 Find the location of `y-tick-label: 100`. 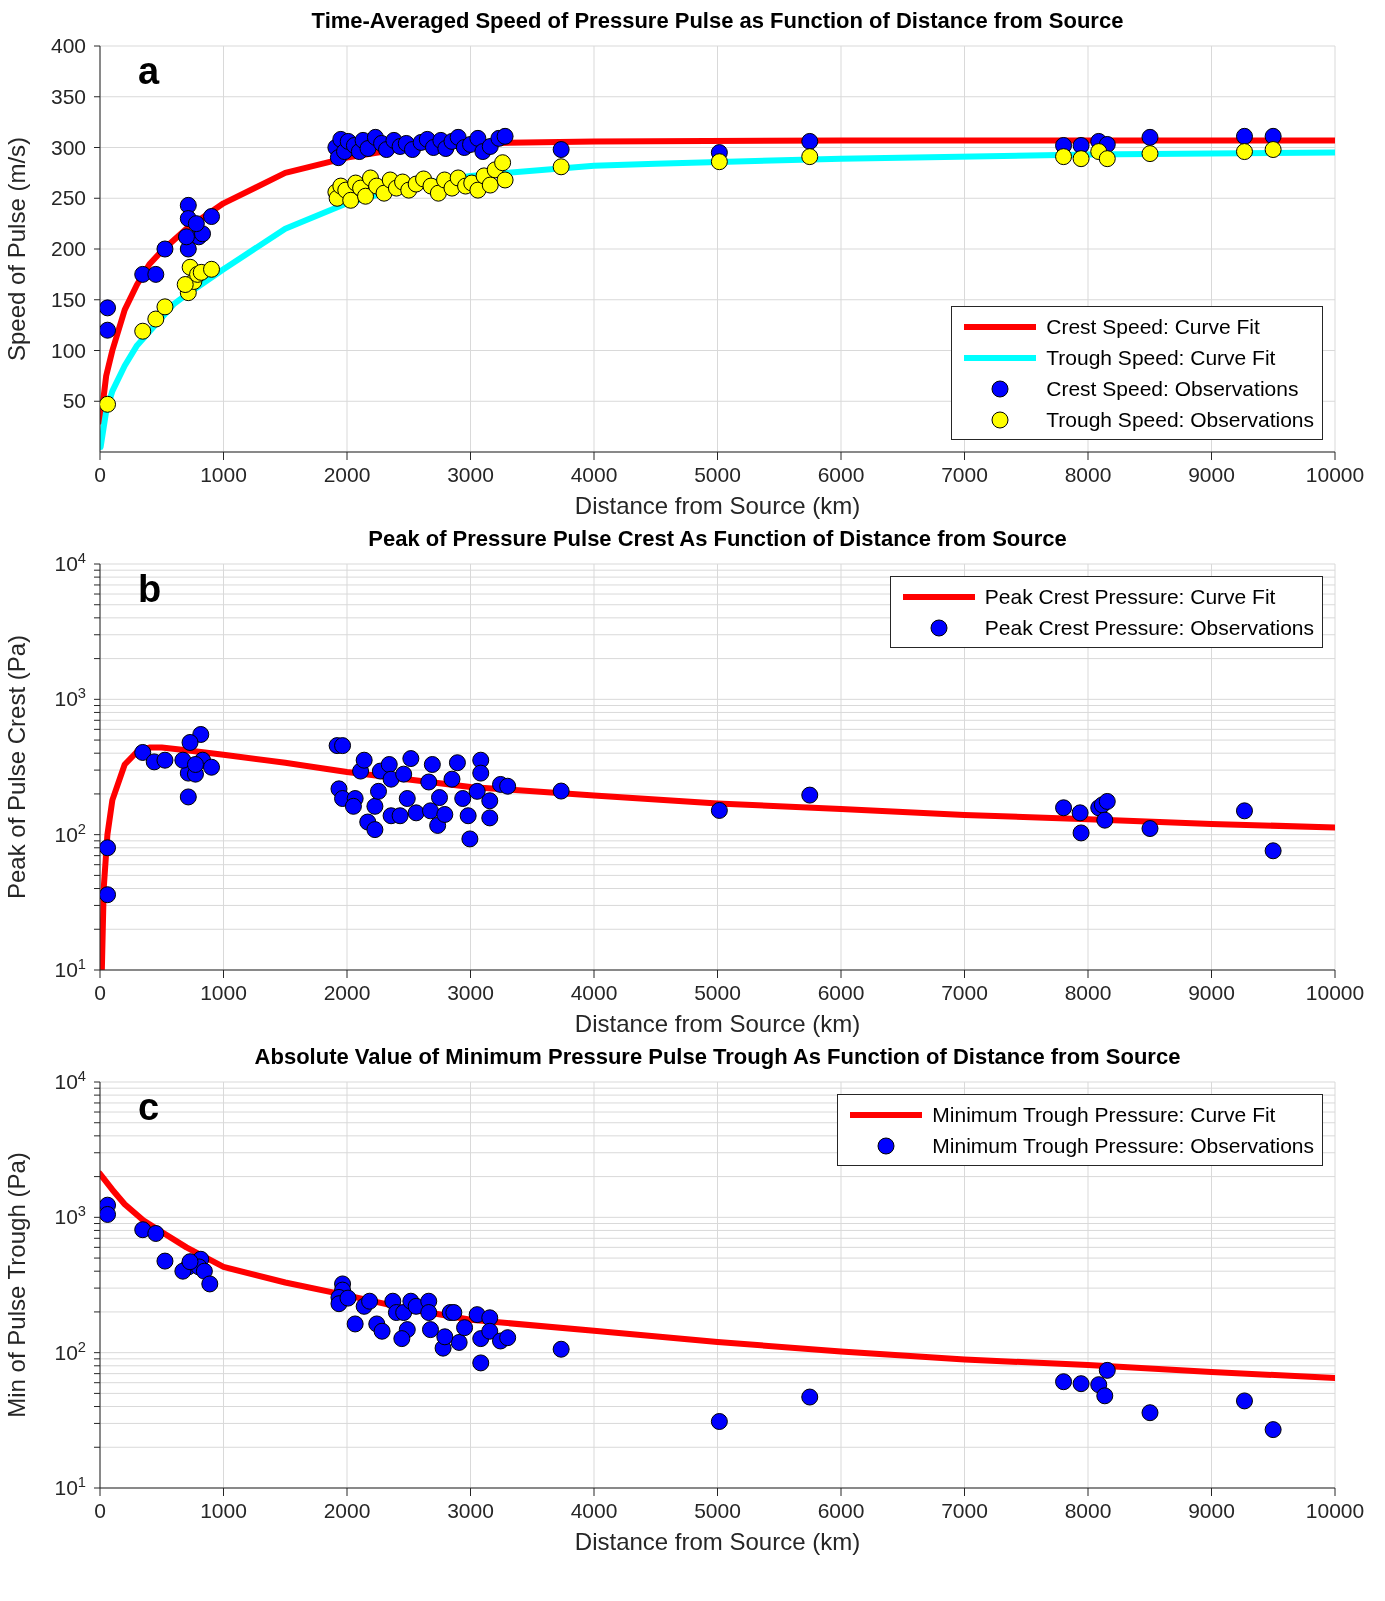

y-tick-label: 100 is located at coordinates (68, 350).